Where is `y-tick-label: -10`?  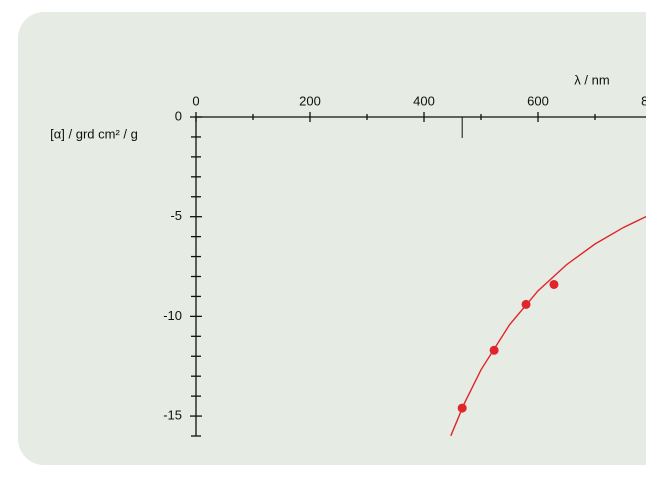
y-tick-label: -10 is located at coordinates (172, 315).